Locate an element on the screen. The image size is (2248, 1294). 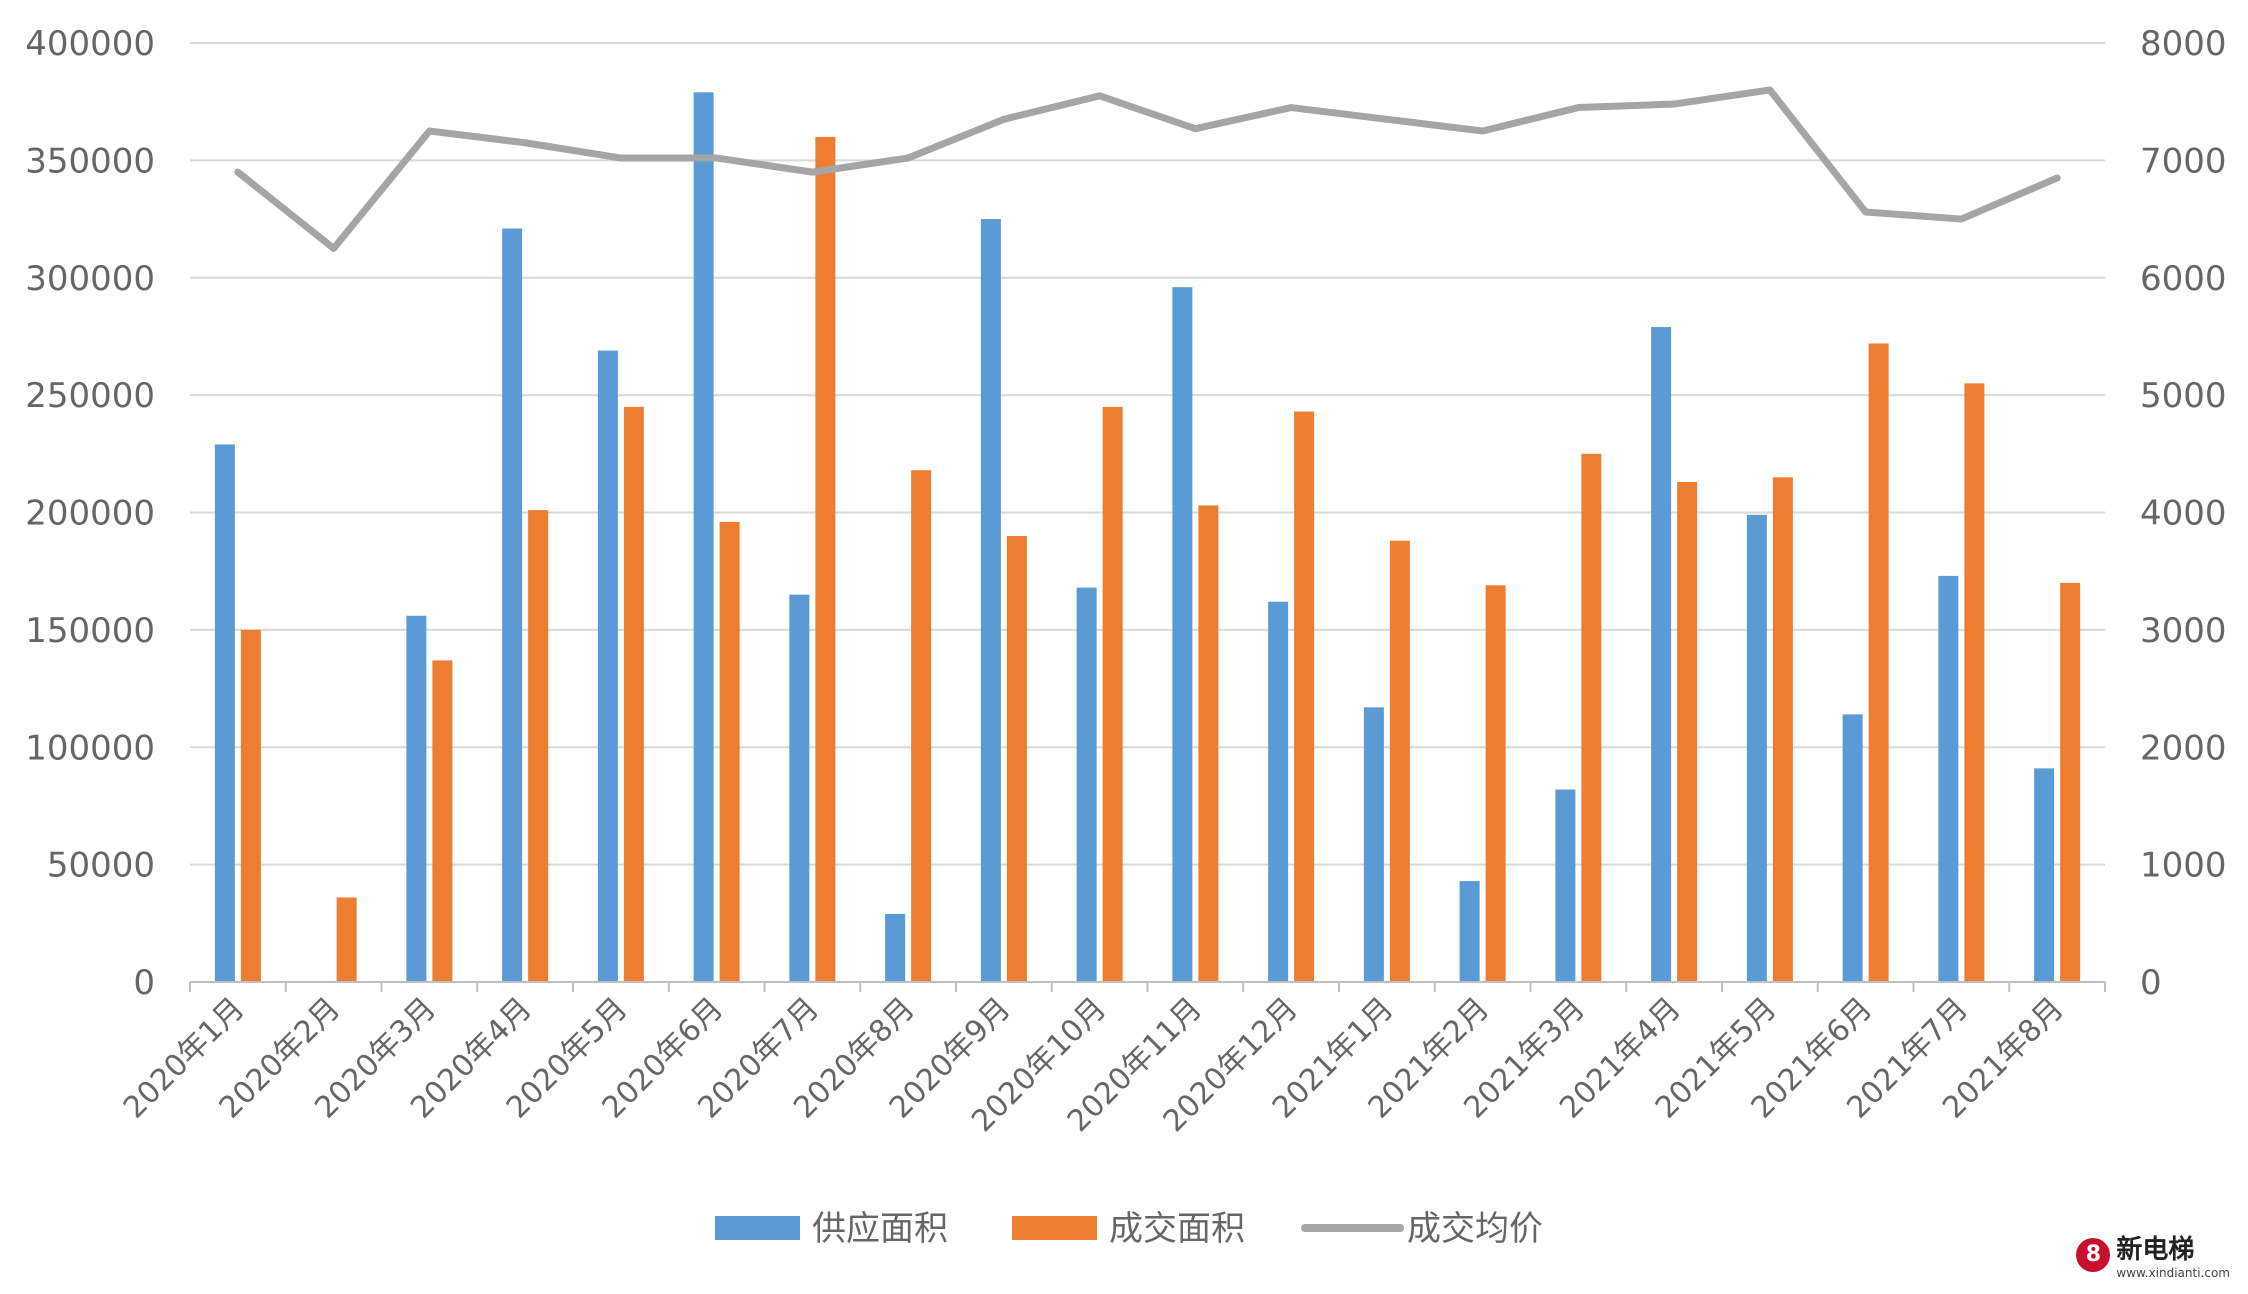
y-left-tick-label: 400000 is located at coordinates (90, 44).